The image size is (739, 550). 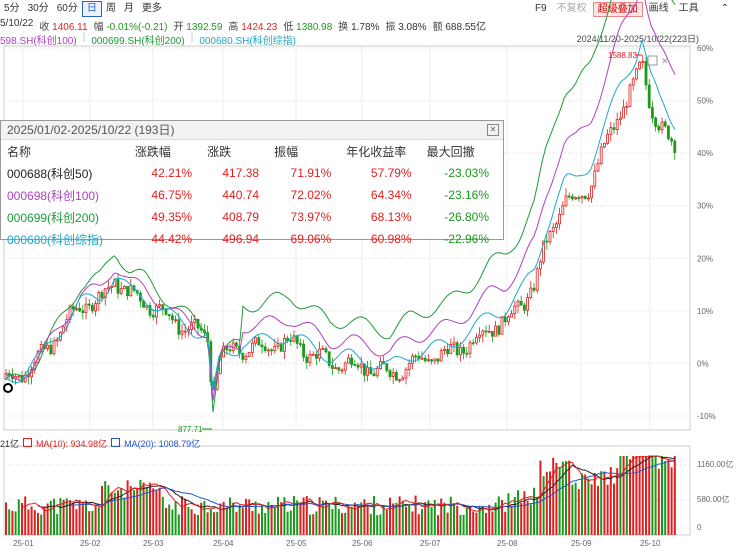 I want to click on cell-ann: 68.13%, so click(x=391, y=217).